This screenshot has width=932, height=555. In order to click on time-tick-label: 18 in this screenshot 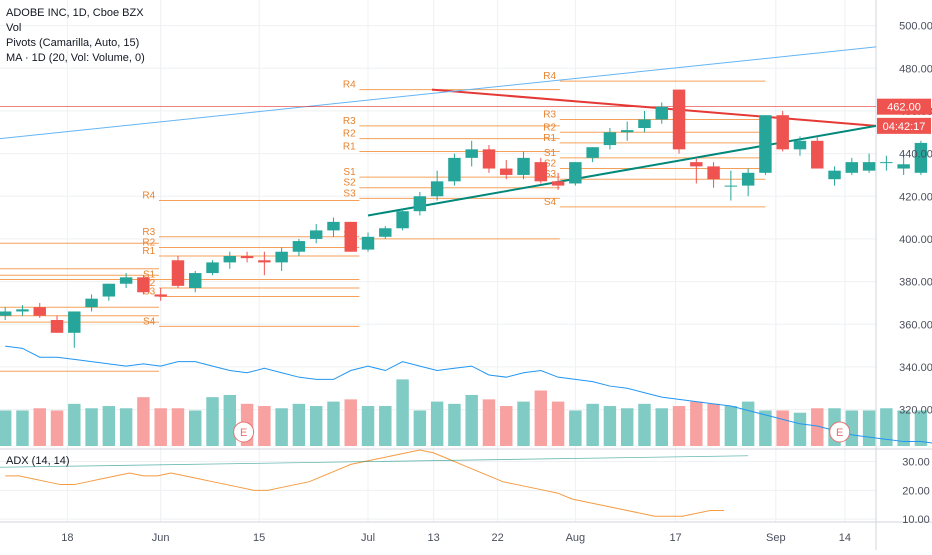, I will do `click(67, 538)`.